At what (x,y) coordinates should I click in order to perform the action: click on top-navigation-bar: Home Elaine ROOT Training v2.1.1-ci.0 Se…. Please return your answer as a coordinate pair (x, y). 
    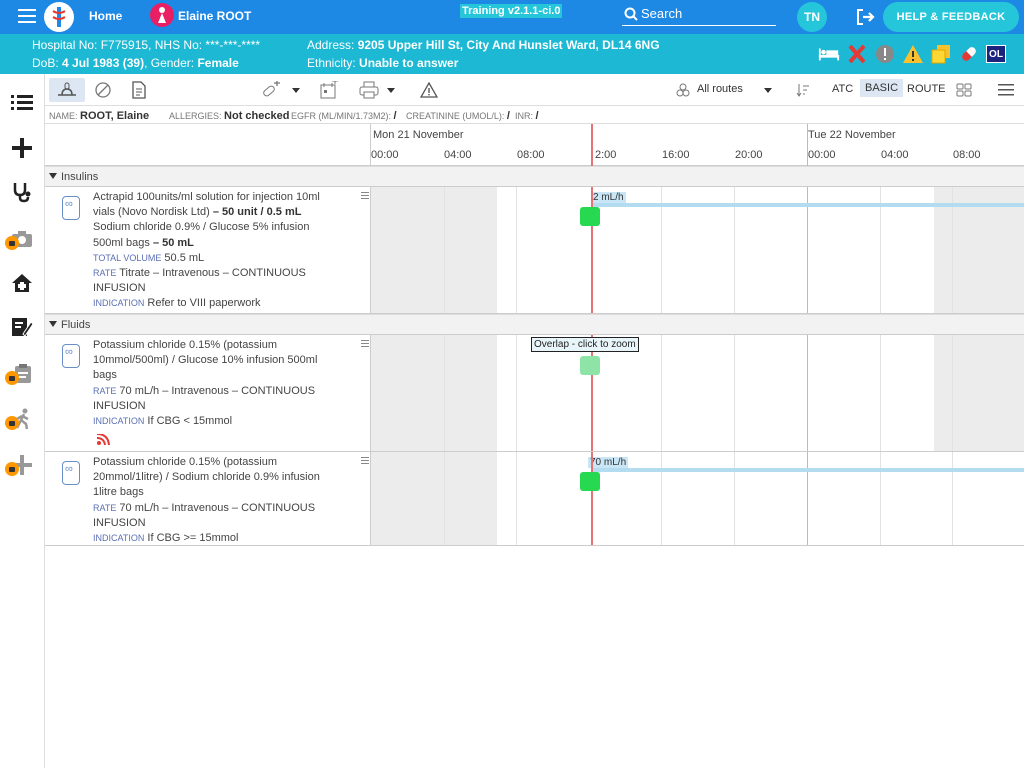
    Looking at the image, I should click on (512, 17).